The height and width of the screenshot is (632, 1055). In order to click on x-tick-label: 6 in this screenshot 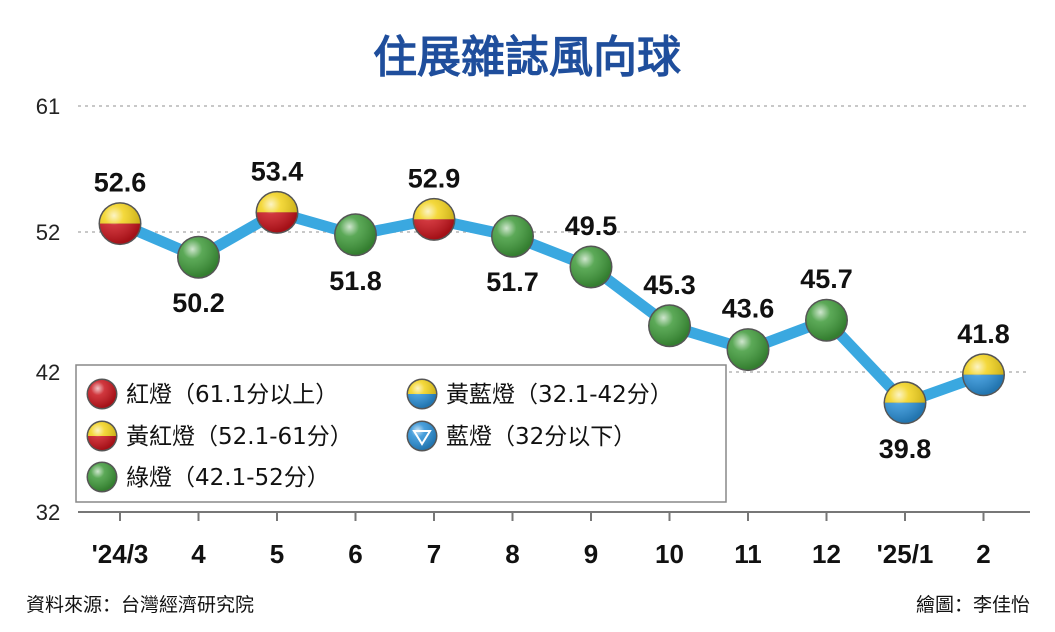, I will do `click(355, 554)`.